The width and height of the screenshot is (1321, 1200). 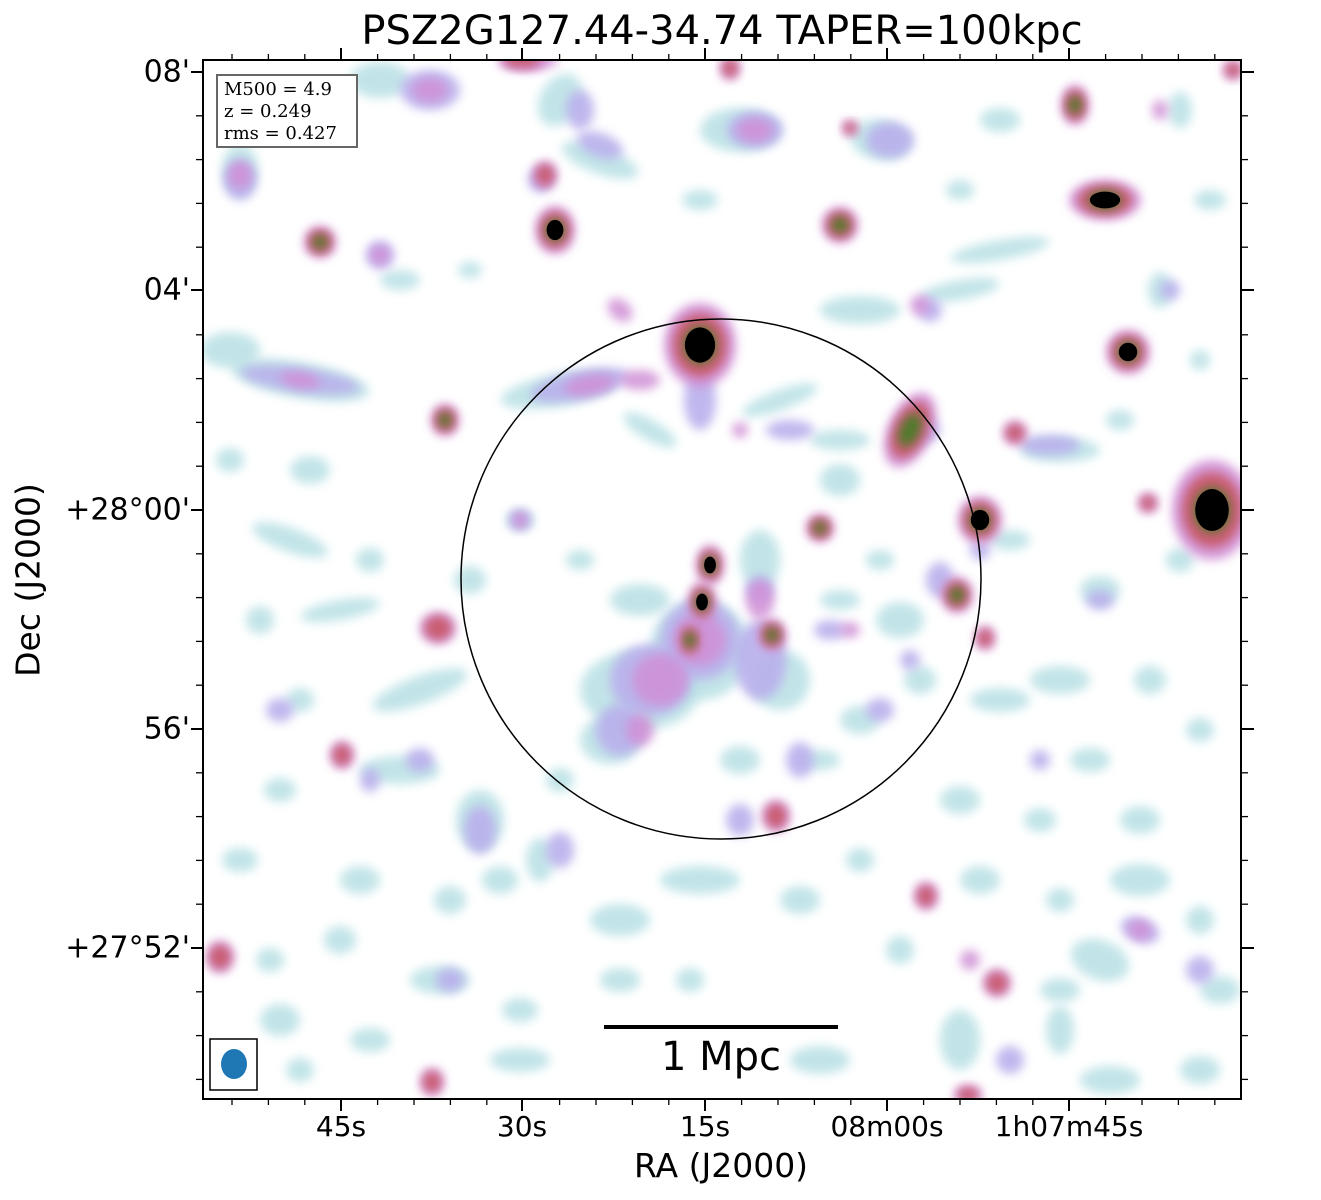 What do you see at coordinates (127, 510) in the screenshot?
I see `y-tick-label: +28°00'` at bounding box center [127, 510].